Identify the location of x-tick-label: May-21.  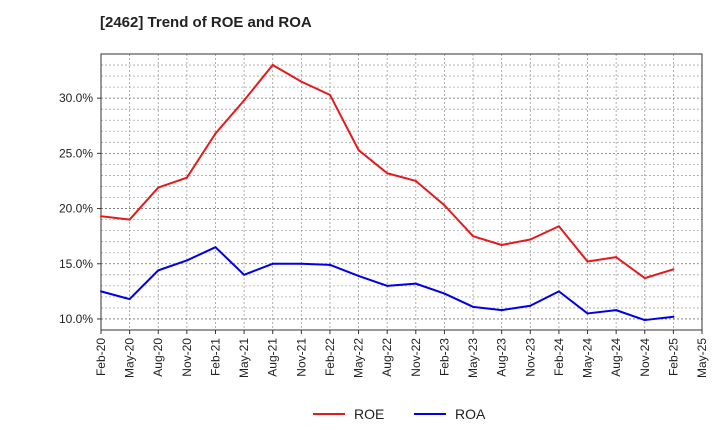
(244, 358).